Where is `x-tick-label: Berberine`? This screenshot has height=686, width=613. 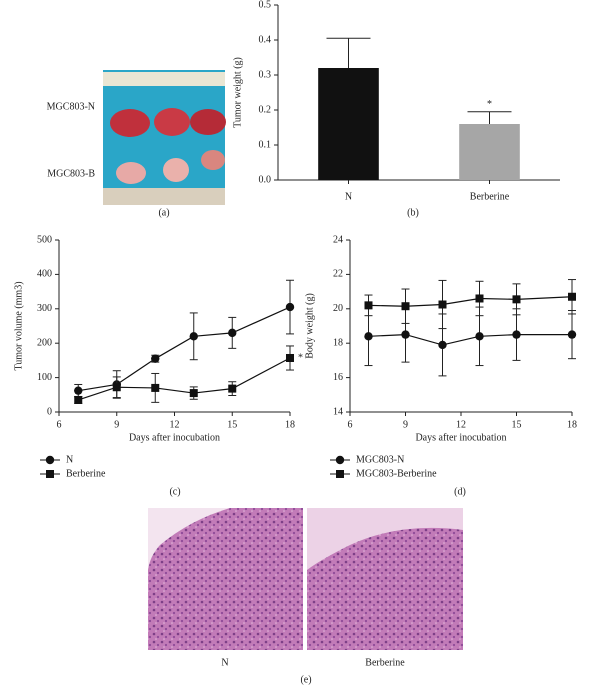
x-tick-label: Berberine is located at coordinates (490, 196).